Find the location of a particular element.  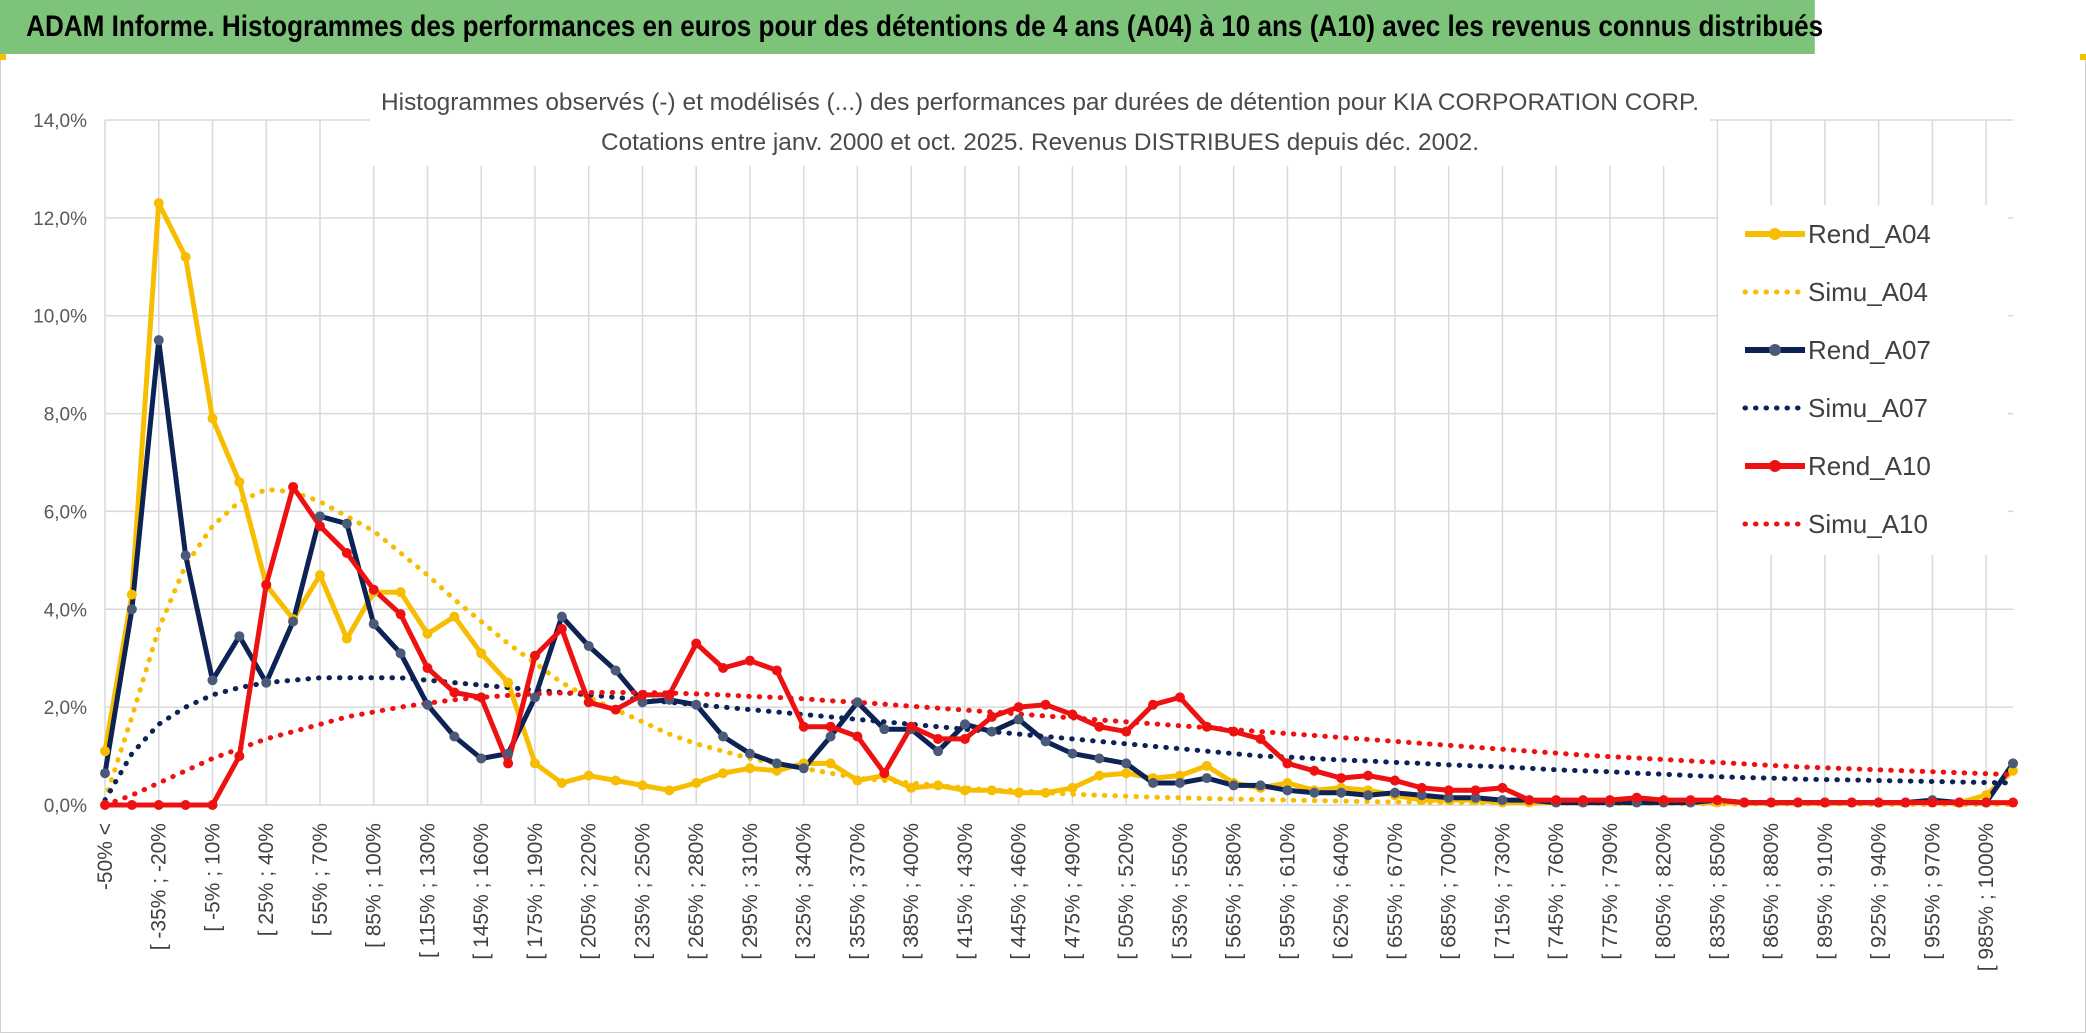

series-line-Simu_A07 is located at coordinates (1059, 739).